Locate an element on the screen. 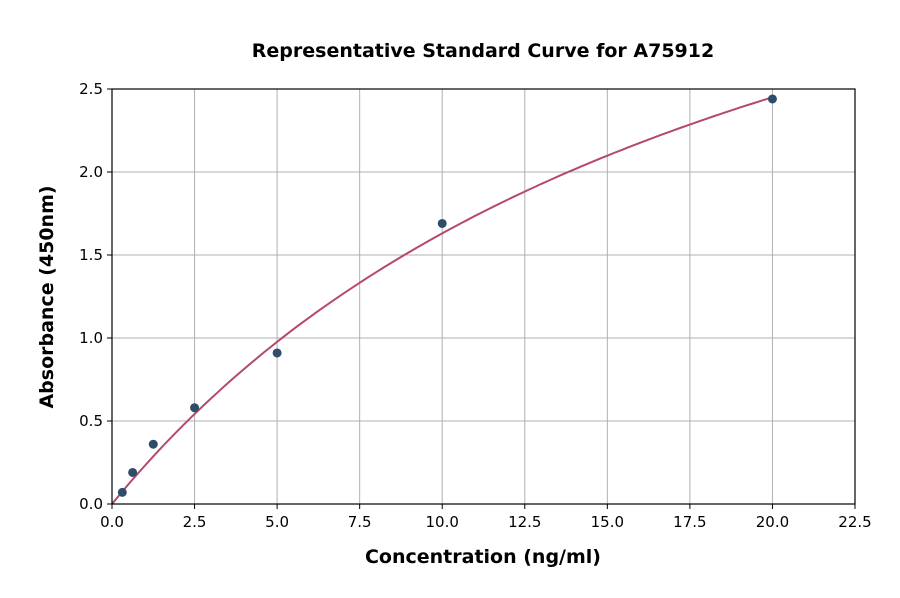 The width and height of the screenshot is (900, 598). x-tick-label: 7.5 is located at coordinates (360, 522).